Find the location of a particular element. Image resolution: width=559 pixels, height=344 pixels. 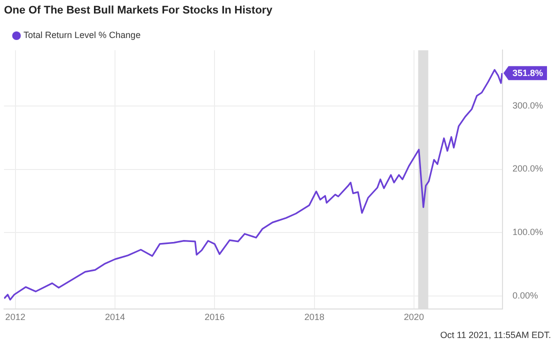

x-tick-label: 2012 is located at coordinates (15, 317).